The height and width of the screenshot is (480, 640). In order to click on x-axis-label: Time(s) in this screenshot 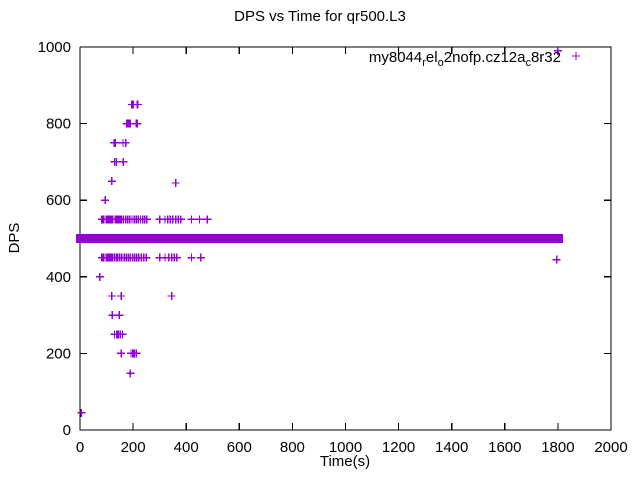, I will do `click(345, 461)`.